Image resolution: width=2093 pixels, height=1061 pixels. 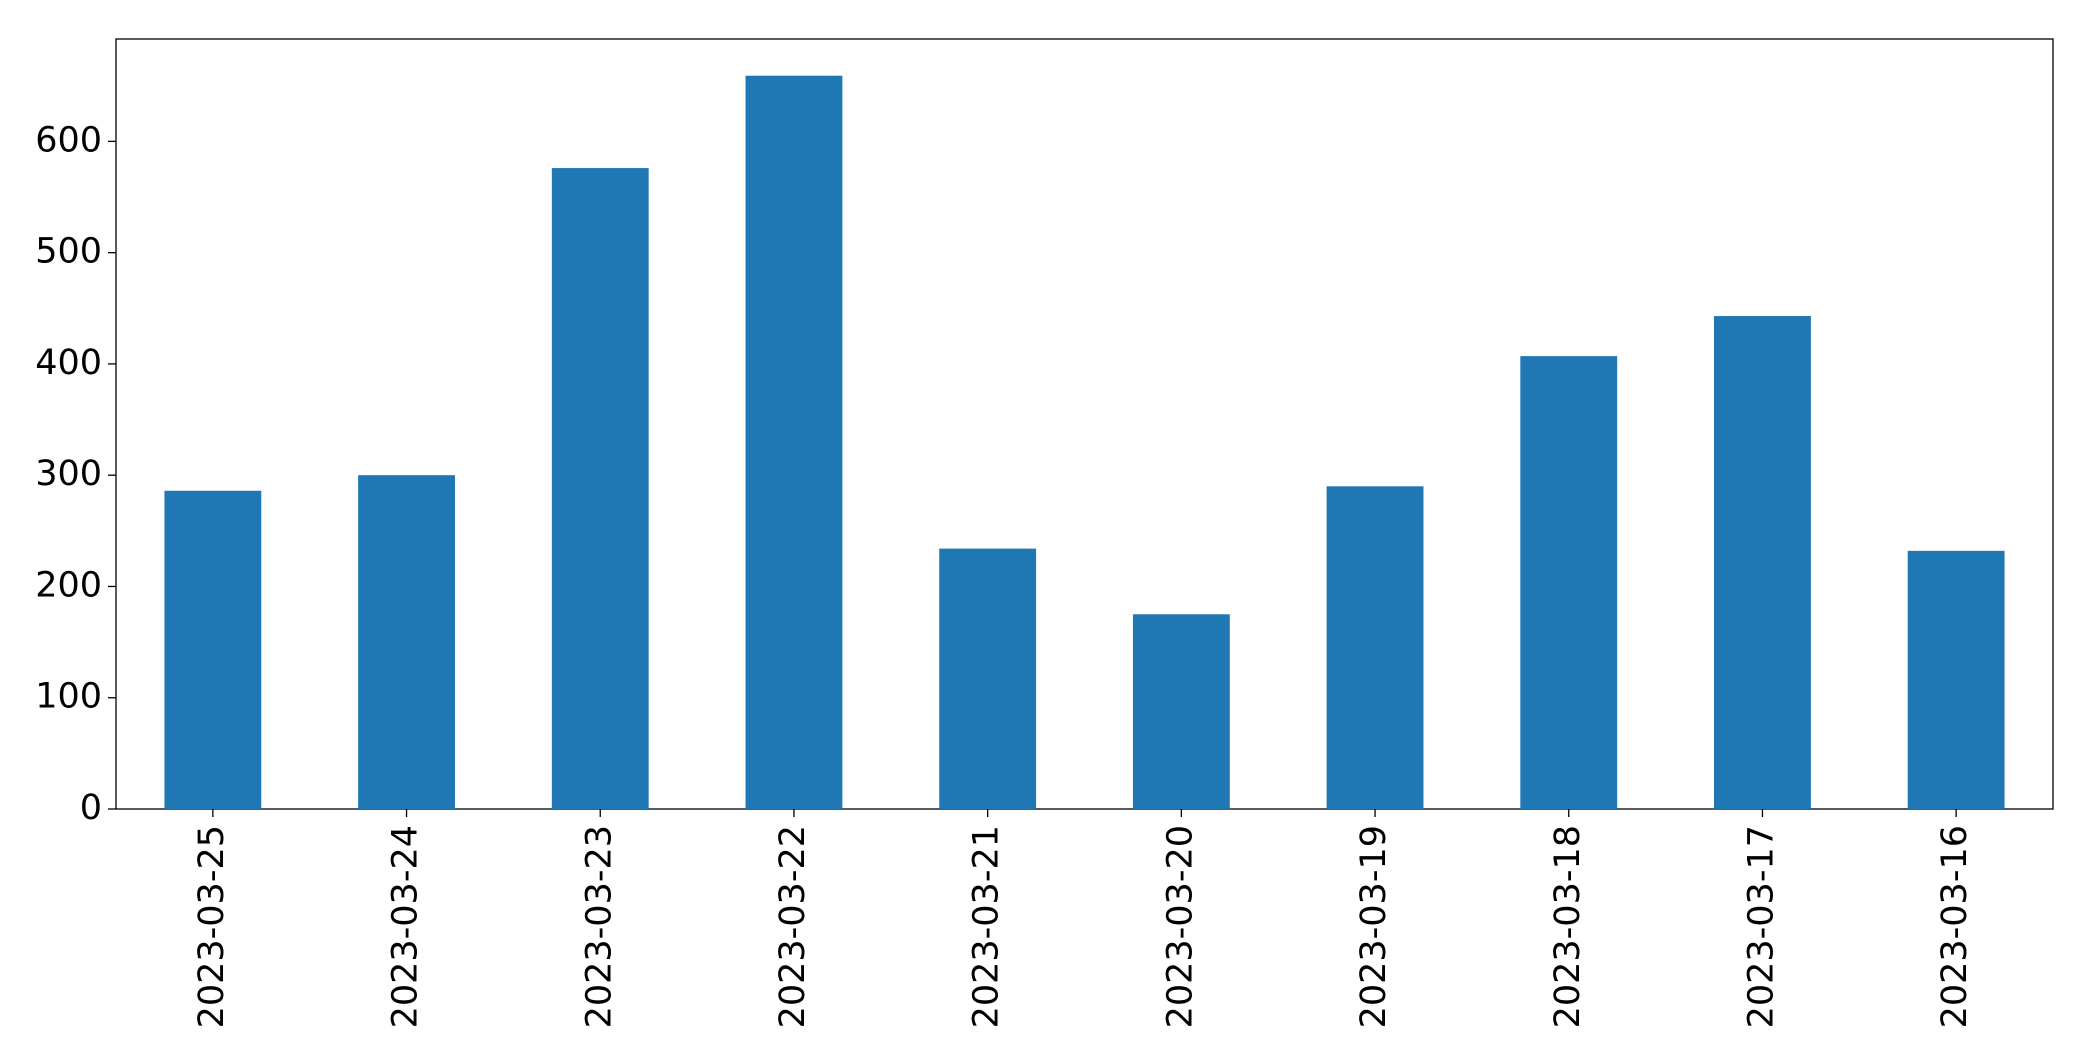 What do you see at coordinates (599, 926) in the screenshot?
I see `x-tick-label: 2023-03-23` at bounding box center [599, 926].